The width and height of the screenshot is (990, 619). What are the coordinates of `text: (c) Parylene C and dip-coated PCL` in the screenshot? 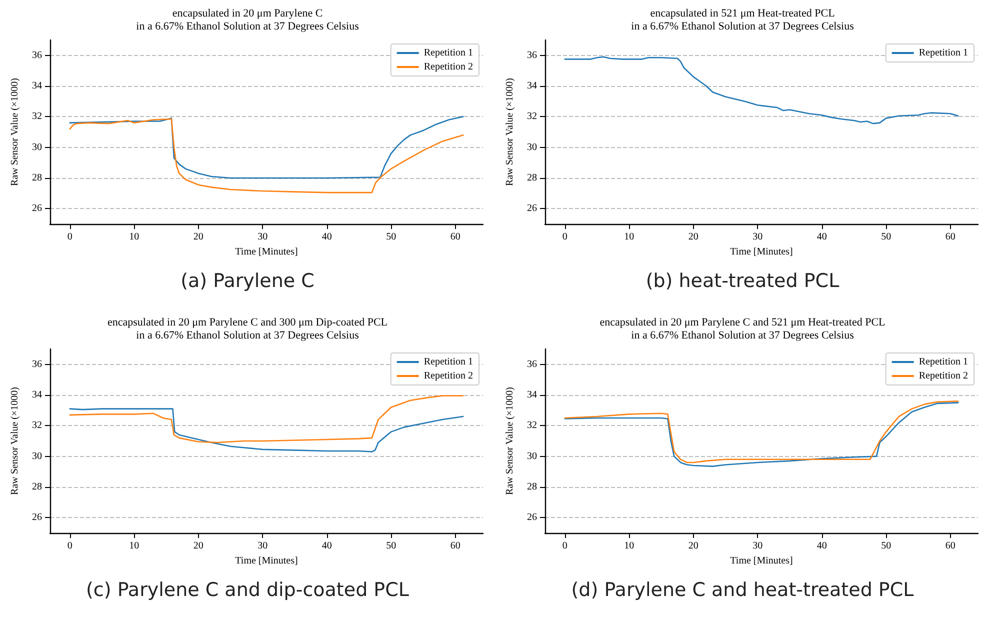 It's located at (247, 590).